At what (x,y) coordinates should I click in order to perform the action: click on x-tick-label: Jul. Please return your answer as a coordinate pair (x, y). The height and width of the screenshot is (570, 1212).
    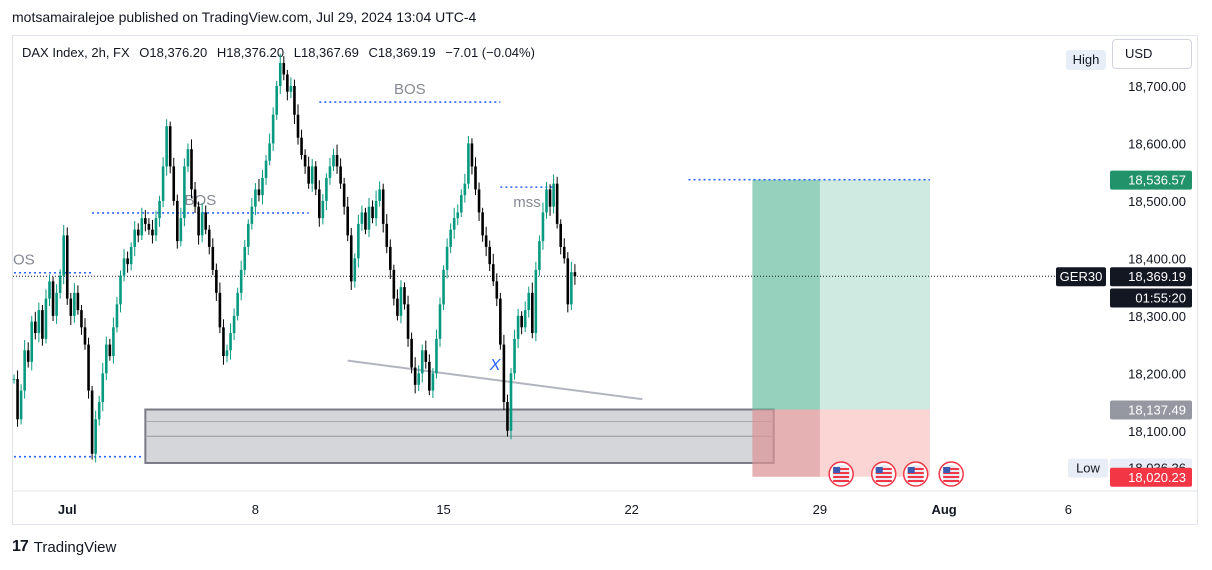
    Looking at the image, I should click on (67, 509).